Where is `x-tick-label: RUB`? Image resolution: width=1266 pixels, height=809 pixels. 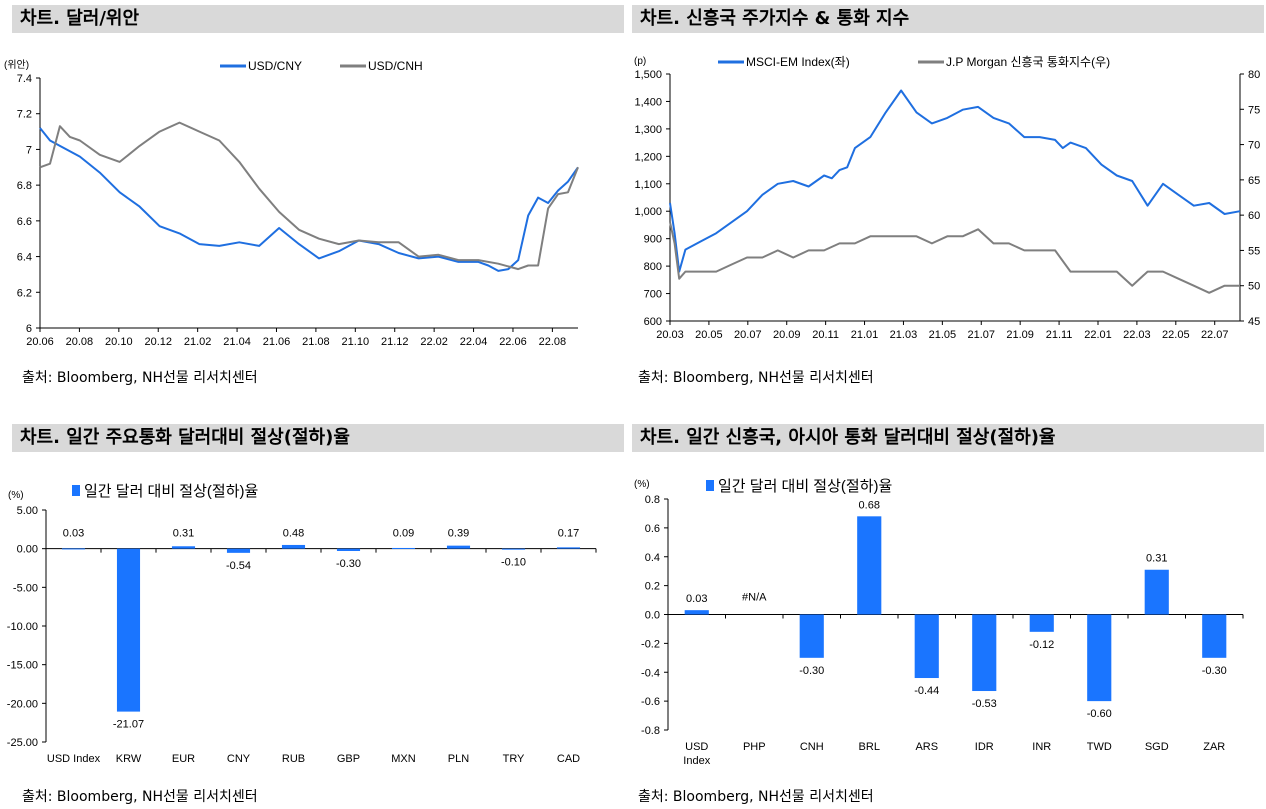
x-tick-label: RUB is located at coordinates (293, 759).